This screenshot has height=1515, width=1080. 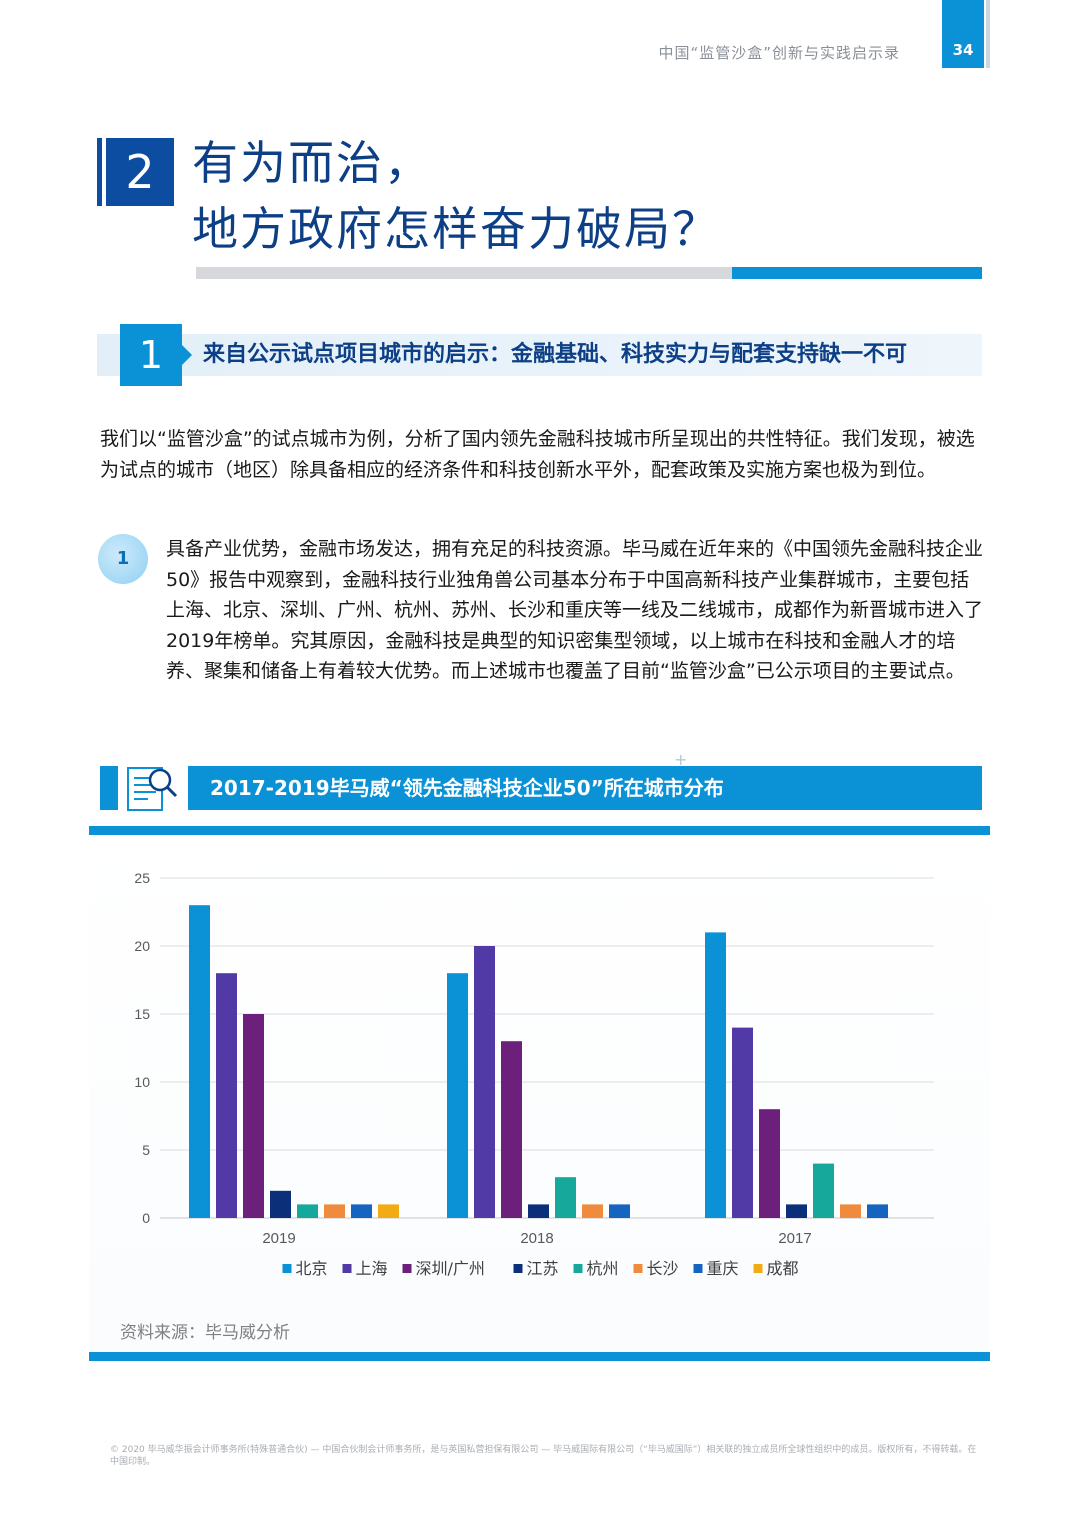 What do you see at coordinates (312, 163) in the screenshot?
I see `section-title-line1: 有为而治，` at bounding box center [312, 163].